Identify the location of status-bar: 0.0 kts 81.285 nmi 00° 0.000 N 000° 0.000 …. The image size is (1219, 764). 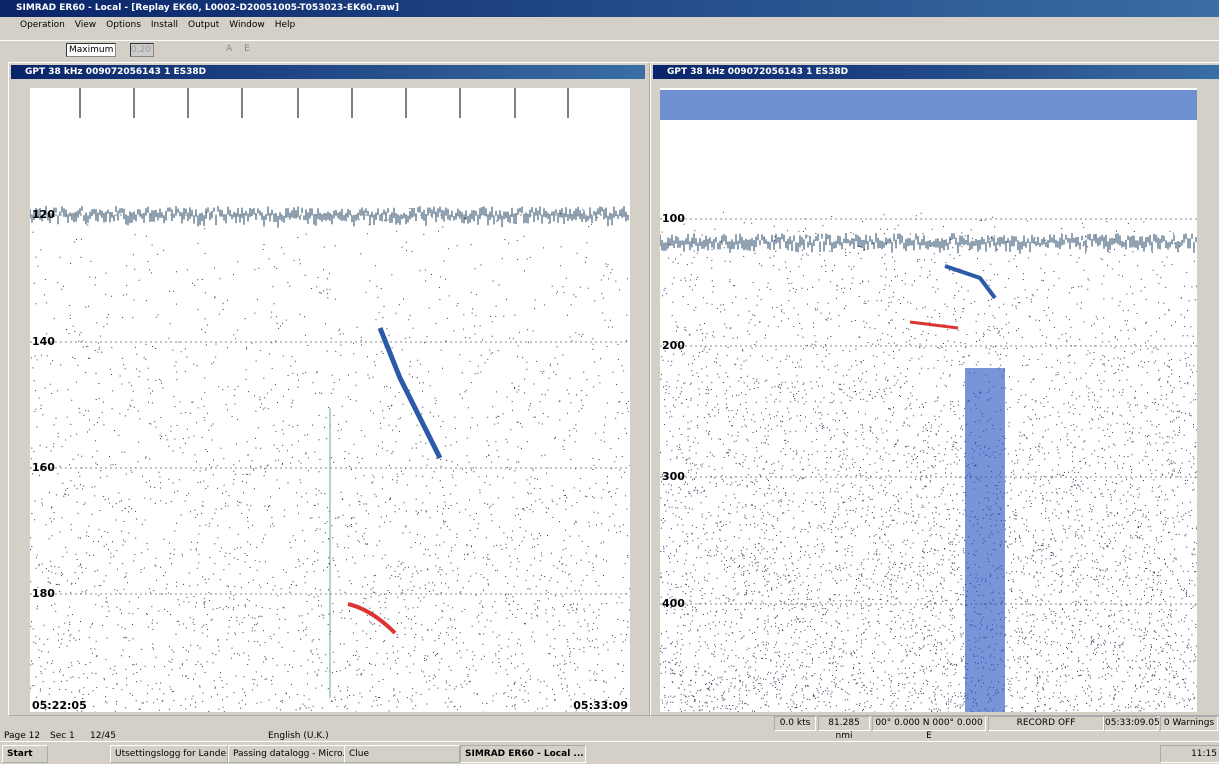
(609, 728).